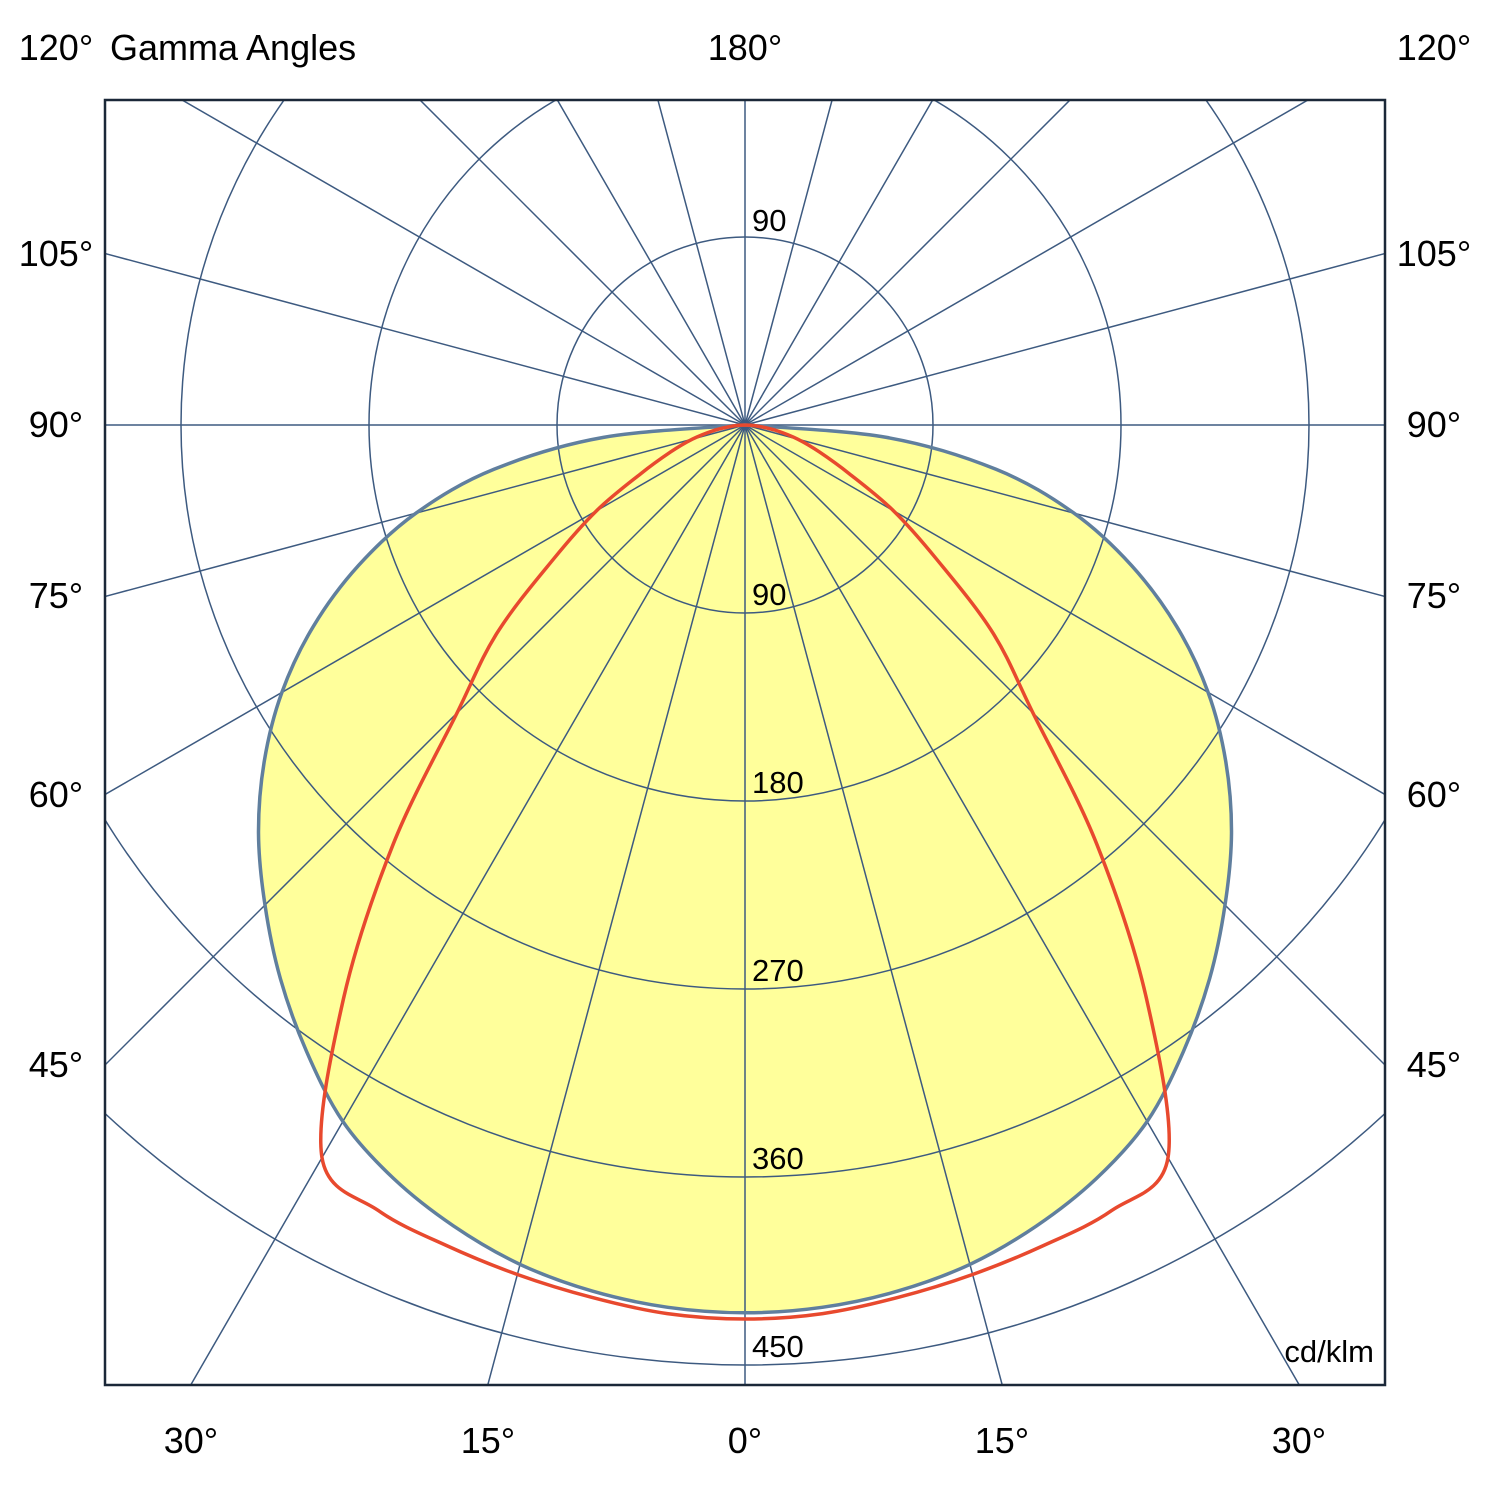  What do you see at coordinates (1299, 1440) in the screenshot?
I see `axis-label-bottom-r30: 30°` at bounding box center [1299, 1440].